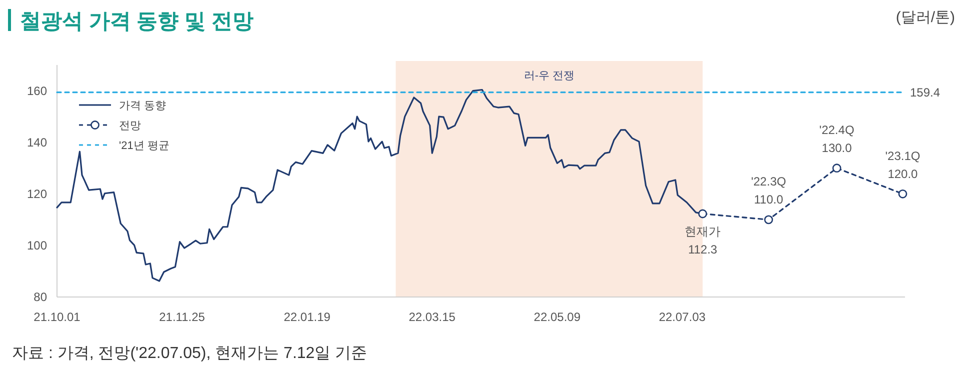 This screenshot has height=369, width=966. Describe the element at coordinates (549, 76) in the screenshot. I see `band-label: 러-우 전쟁` at that location.